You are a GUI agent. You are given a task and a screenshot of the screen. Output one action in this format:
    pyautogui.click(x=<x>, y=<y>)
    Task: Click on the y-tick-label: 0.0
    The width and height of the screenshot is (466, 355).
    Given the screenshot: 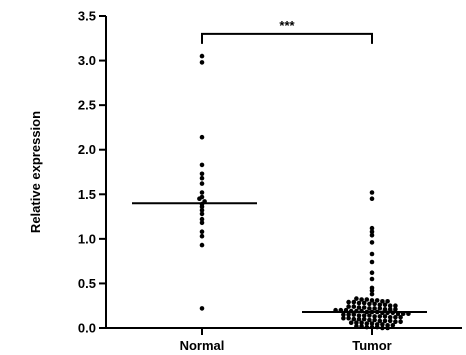 What is the action you would take?
    pyautogui.click(x=87, y=328)
    